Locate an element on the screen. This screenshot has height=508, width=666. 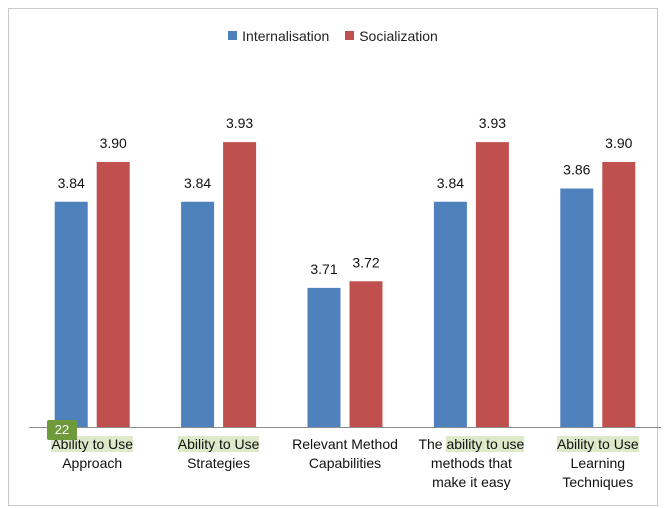
data-label-socialization-1: 3.93 is located at coordinates (239, 123).